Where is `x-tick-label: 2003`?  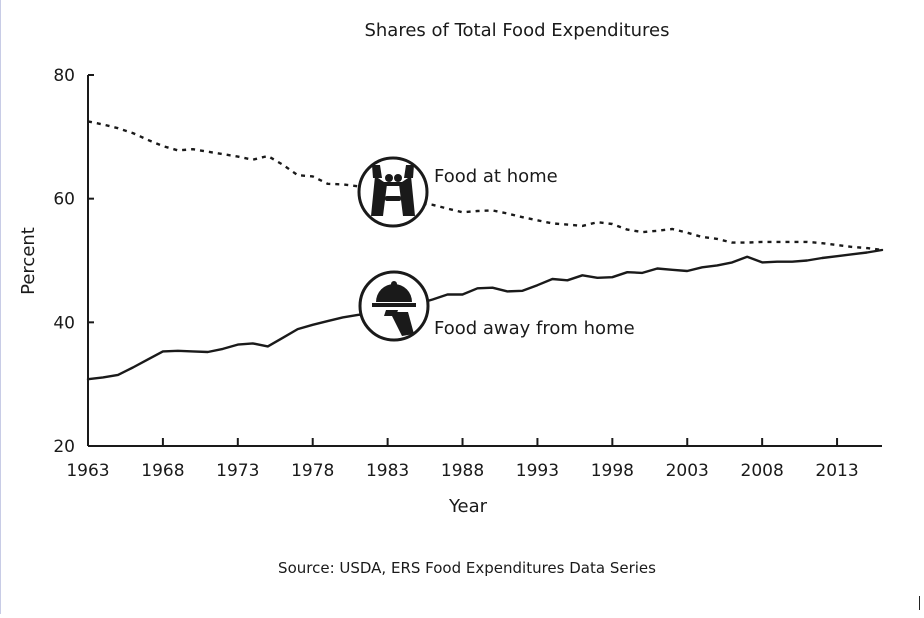
x-tick-label: 2003 is located at coordinates (687, 471).